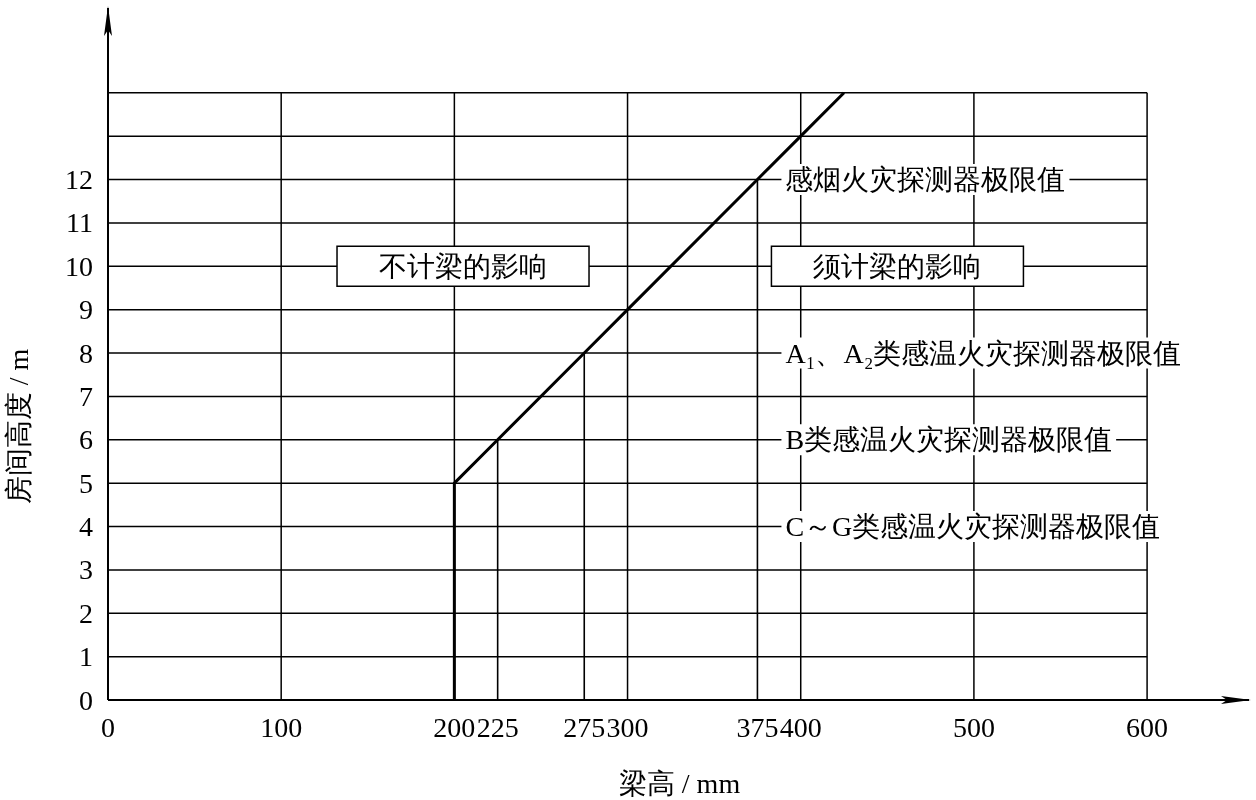  Describe the element at coordinates (86, 310) in the screenshot. I see `y-tick-label: 9` at that location.